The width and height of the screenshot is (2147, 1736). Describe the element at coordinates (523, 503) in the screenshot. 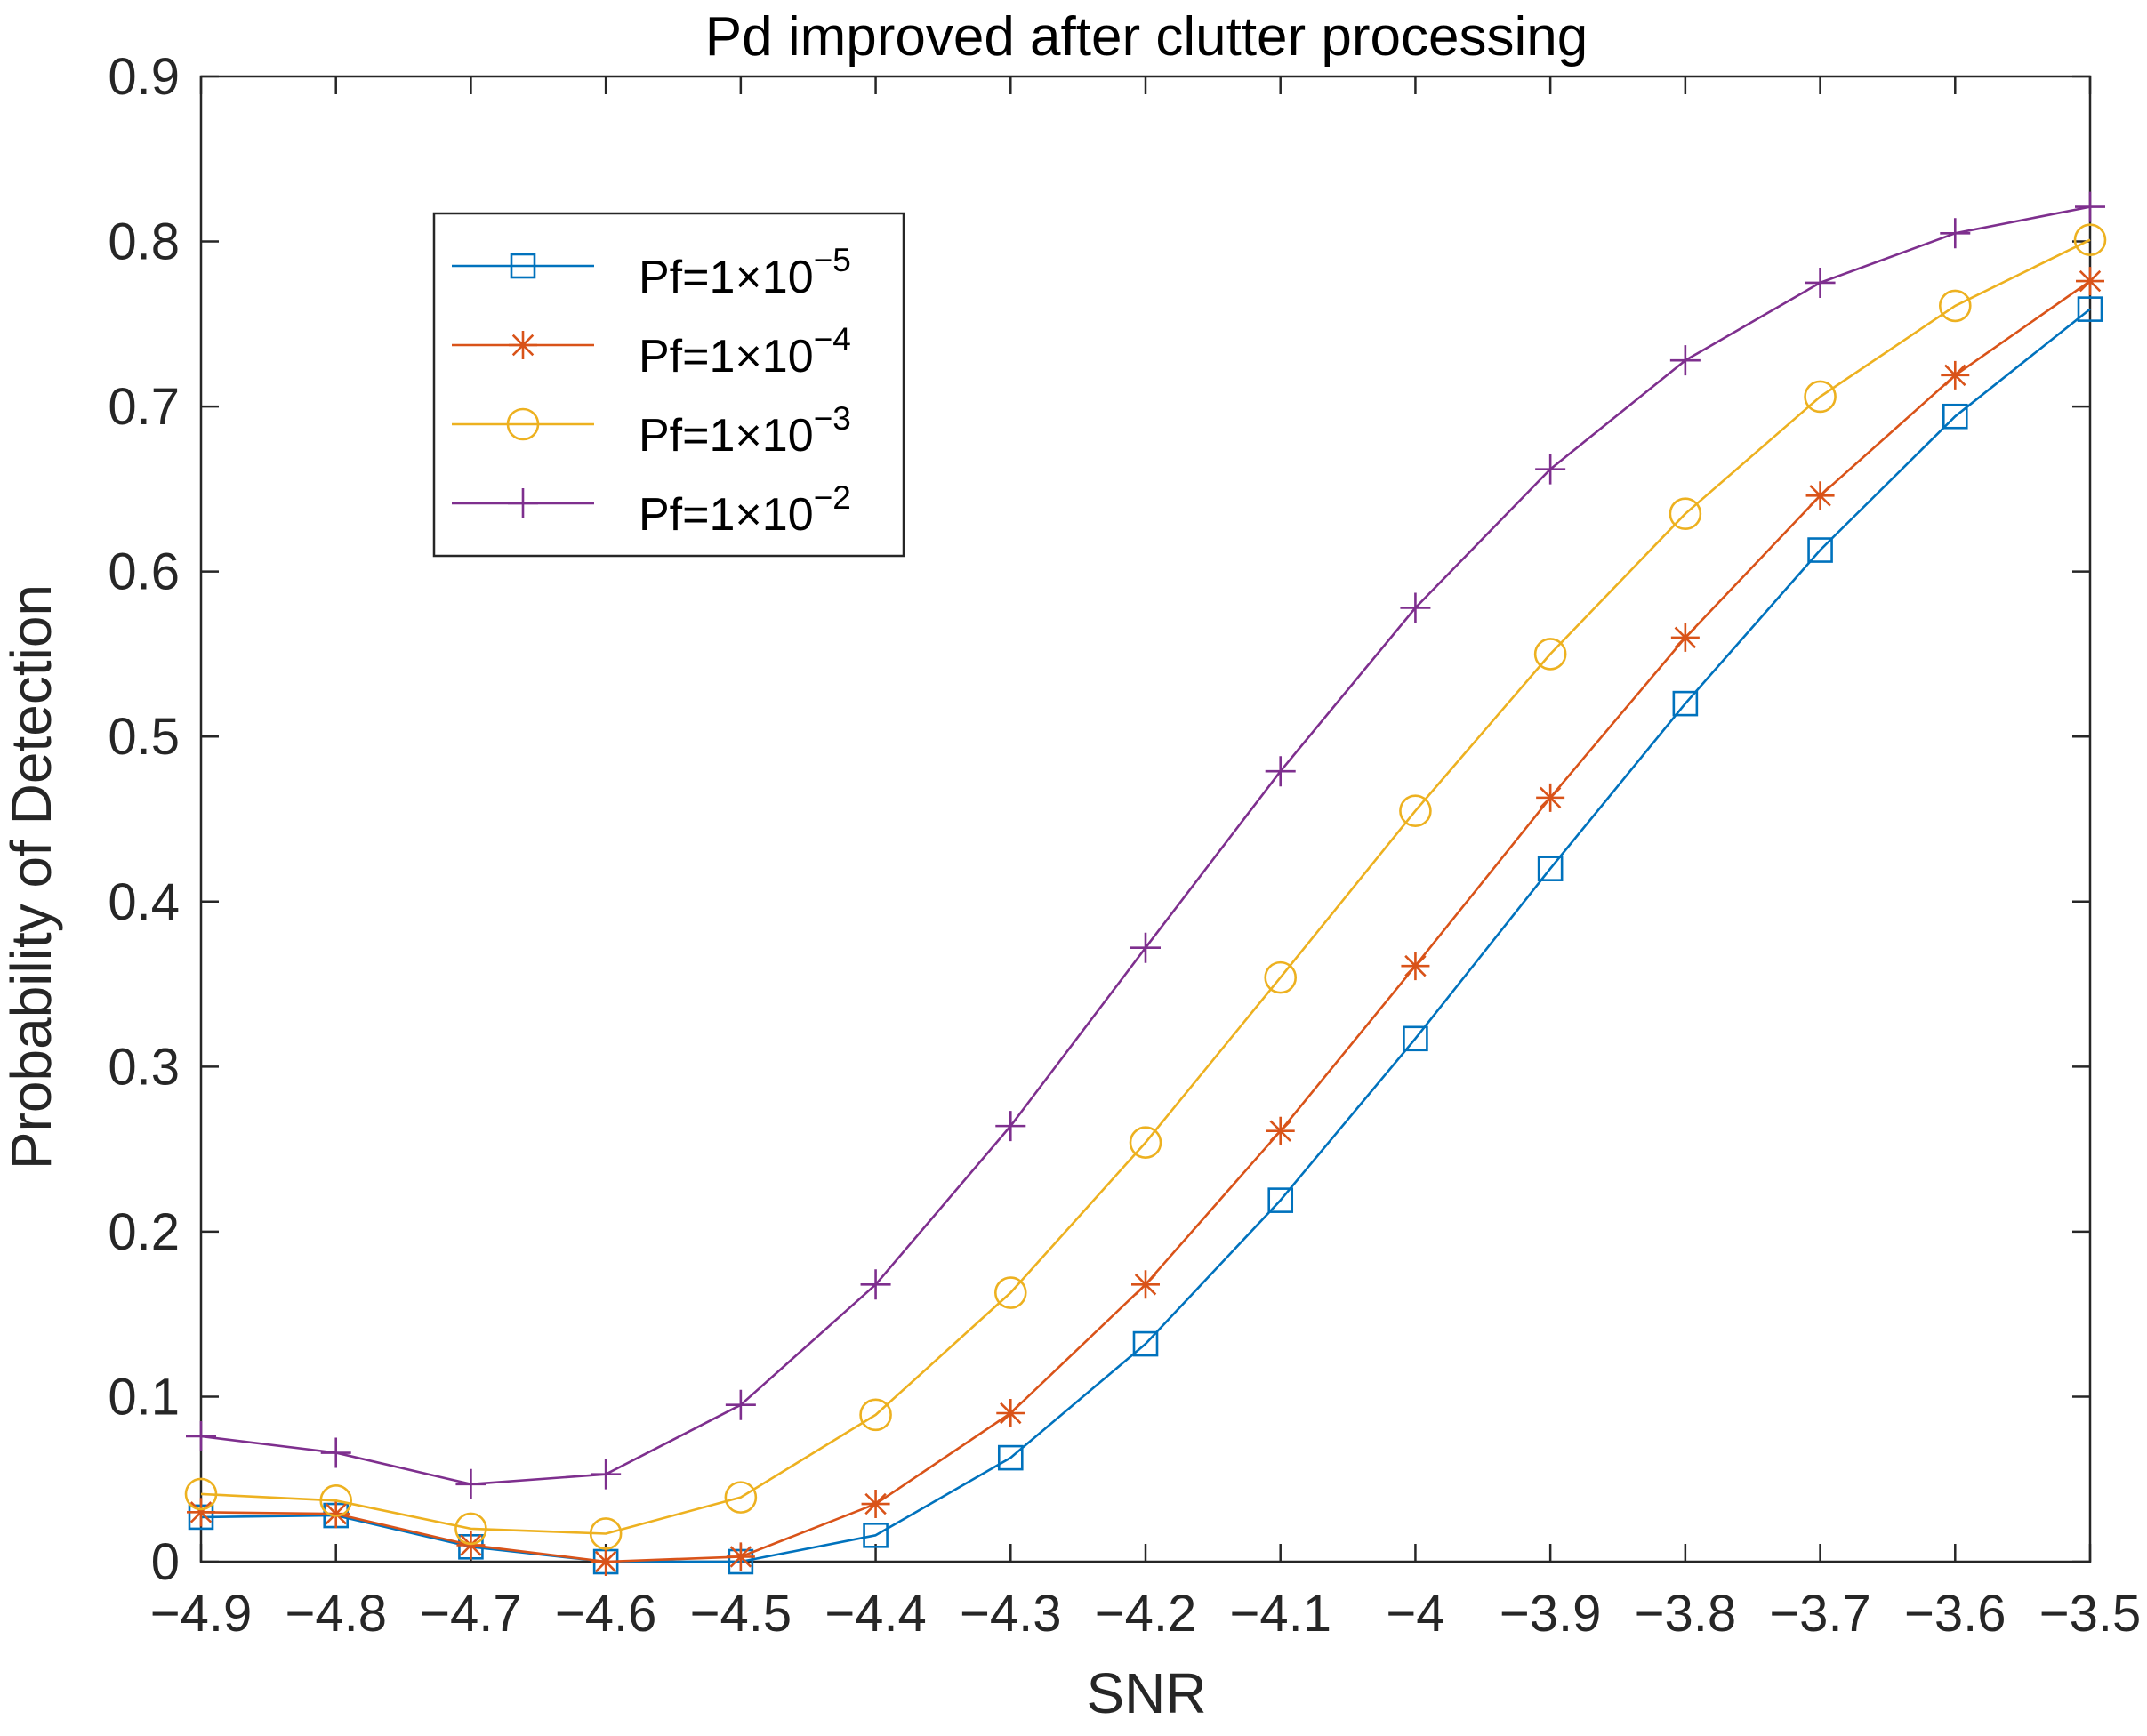

I see `legend-marker-plus` at that location.